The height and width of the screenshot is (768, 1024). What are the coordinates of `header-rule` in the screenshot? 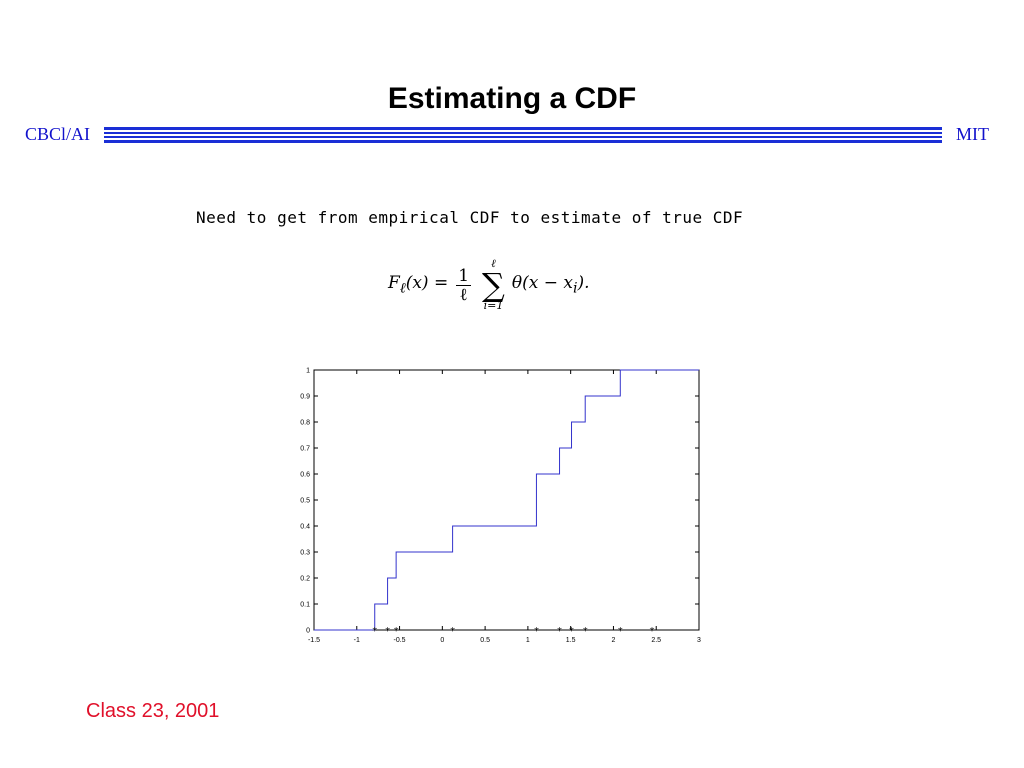 It's located at (523, 136).